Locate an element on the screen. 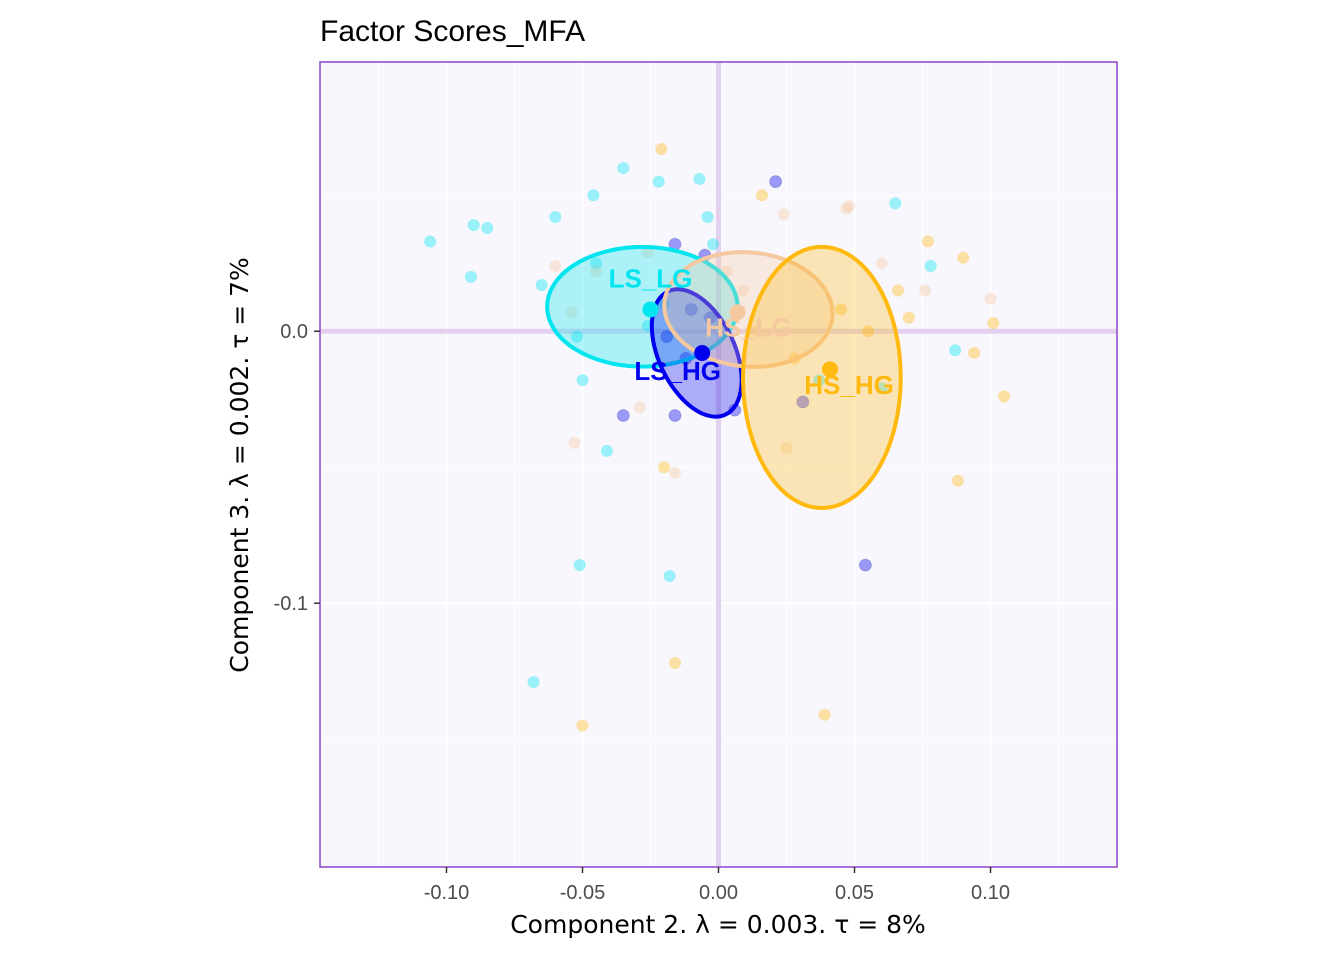 Image resolution: width=1344 pixels, height=960 pixels. group-label-ls_hg: LS_HG is located at coordinates (677, 371).